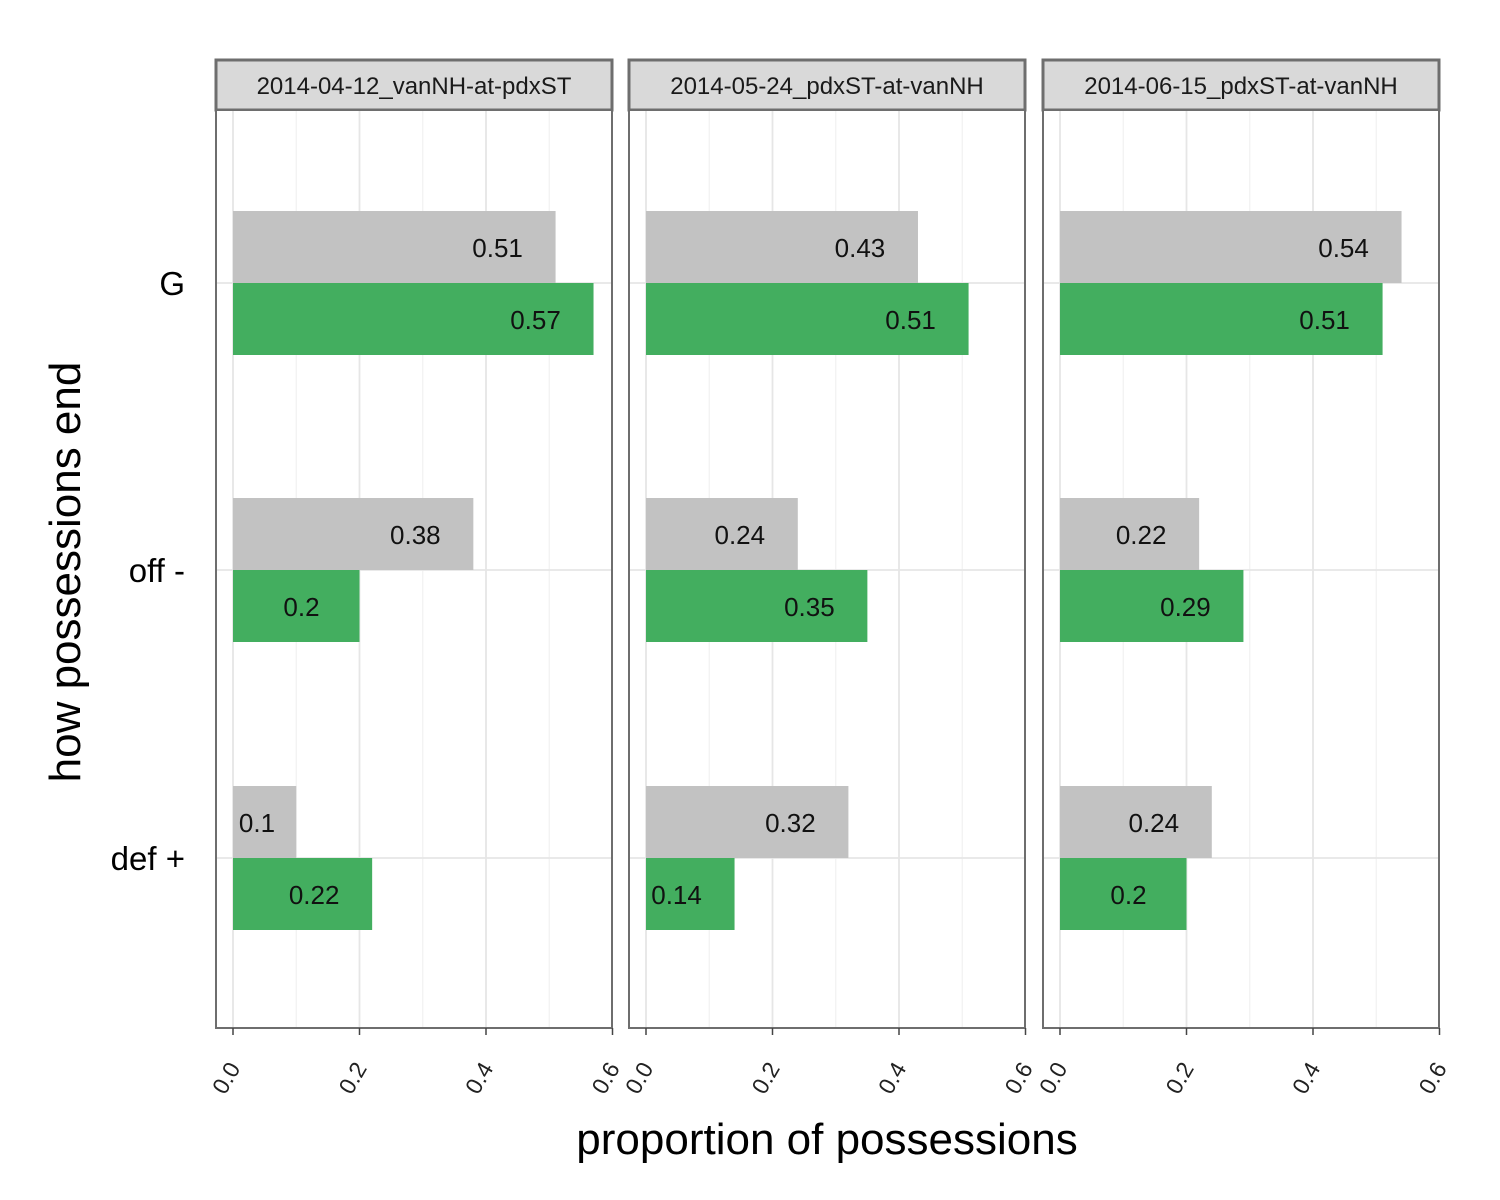 The image size is (1500, 1200). I want to click on y-tick-label: G, so click(172, 283).